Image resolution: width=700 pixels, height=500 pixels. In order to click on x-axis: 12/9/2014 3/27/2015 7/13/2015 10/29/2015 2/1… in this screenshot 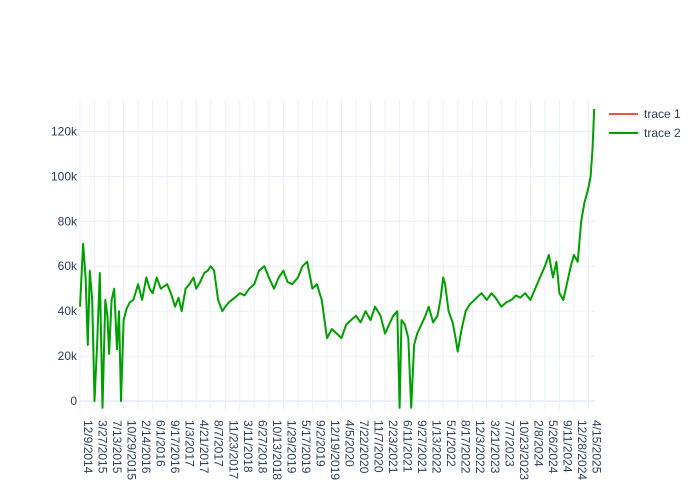, I will do `click(342, 450)`.